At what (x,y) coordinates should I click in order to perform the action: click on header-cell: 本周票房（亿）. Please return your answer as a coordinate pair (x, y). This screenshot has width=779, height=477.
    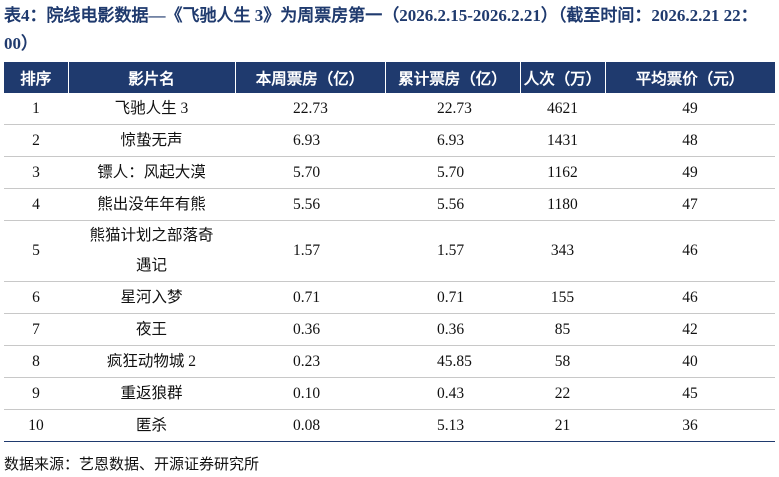
    Looking at the image, I should click on (310, 77).